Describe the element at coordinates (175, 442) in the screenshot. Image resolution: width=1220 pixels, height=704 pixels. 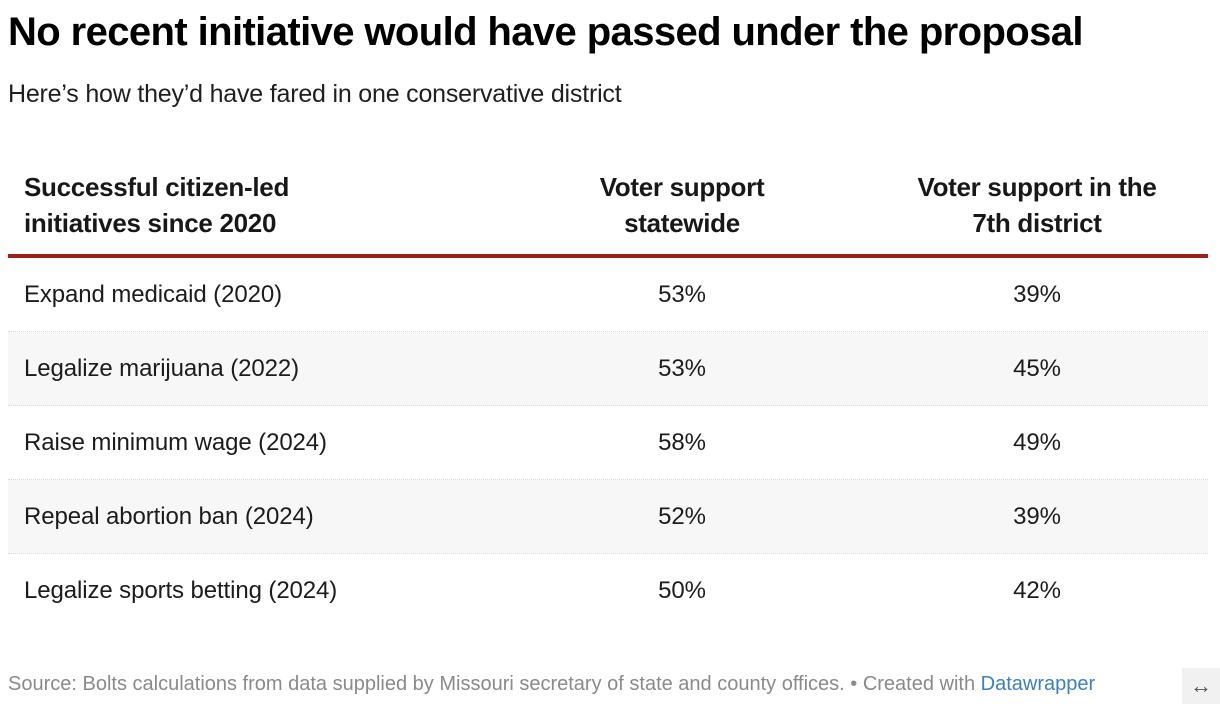
I see `cell-initiative: Raise minimum wage (2024)` at that location.